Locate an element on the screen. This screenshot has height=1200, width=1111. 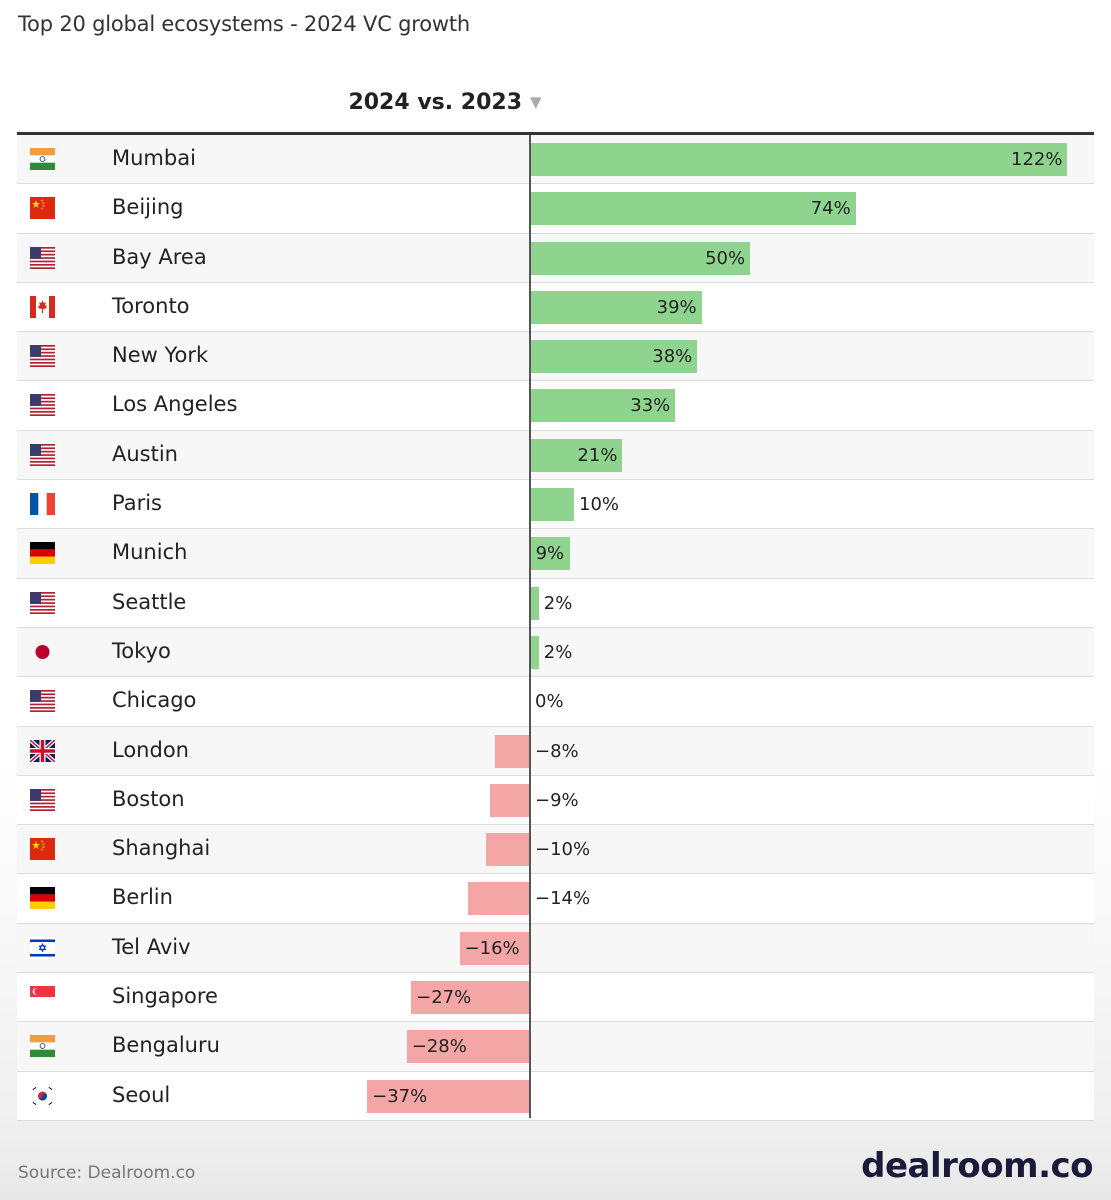
value-label: −28% is located at coordinates (439, 1047).